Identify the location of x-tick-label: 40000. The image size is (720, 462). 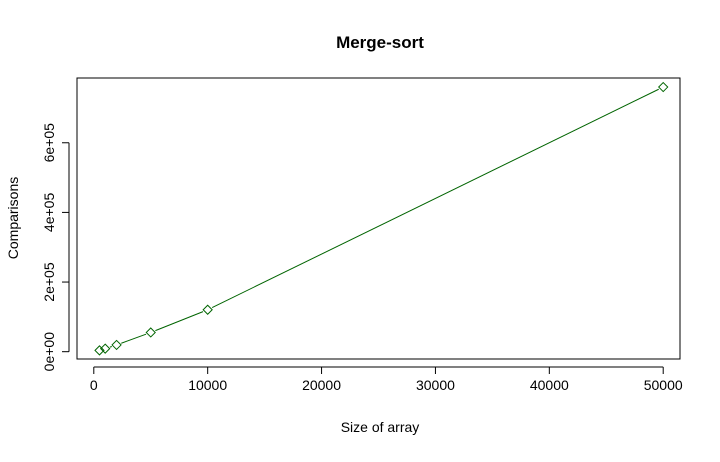
(549, 385).